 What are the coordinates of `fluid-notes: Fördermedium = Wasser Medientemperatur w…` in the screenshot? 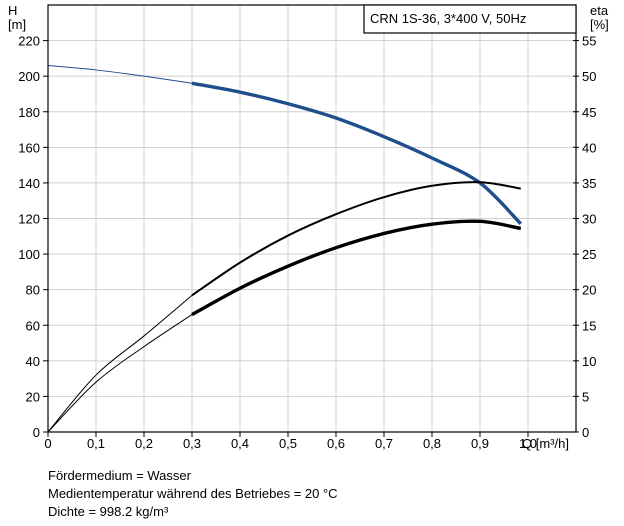 It's located at (193, 494).